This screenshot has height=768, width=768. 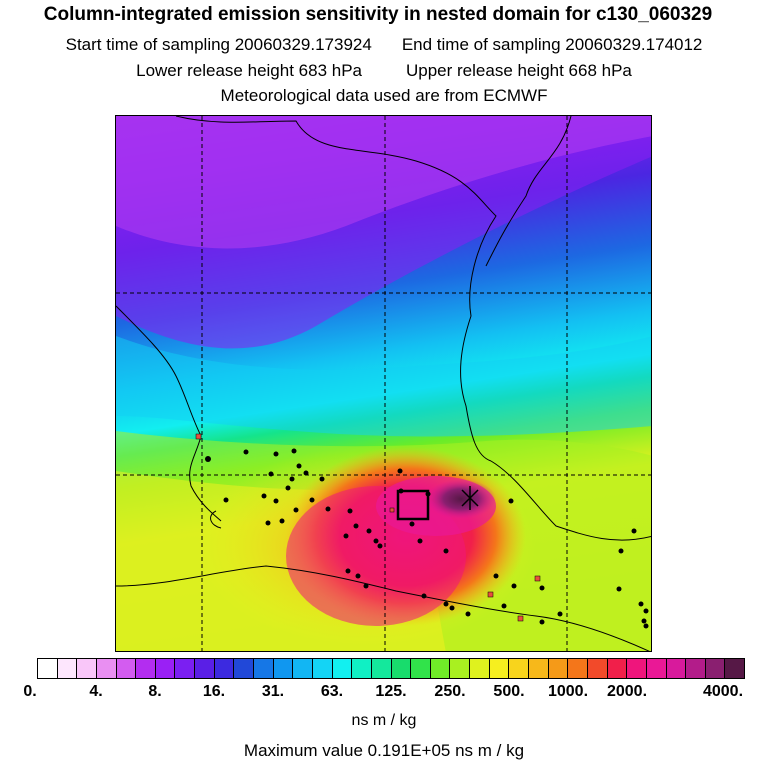 What do you see at coordinates (568, 691) in the screenshot?
I see `legend-tick-label: 1000.` at bounding box center [568, 691].